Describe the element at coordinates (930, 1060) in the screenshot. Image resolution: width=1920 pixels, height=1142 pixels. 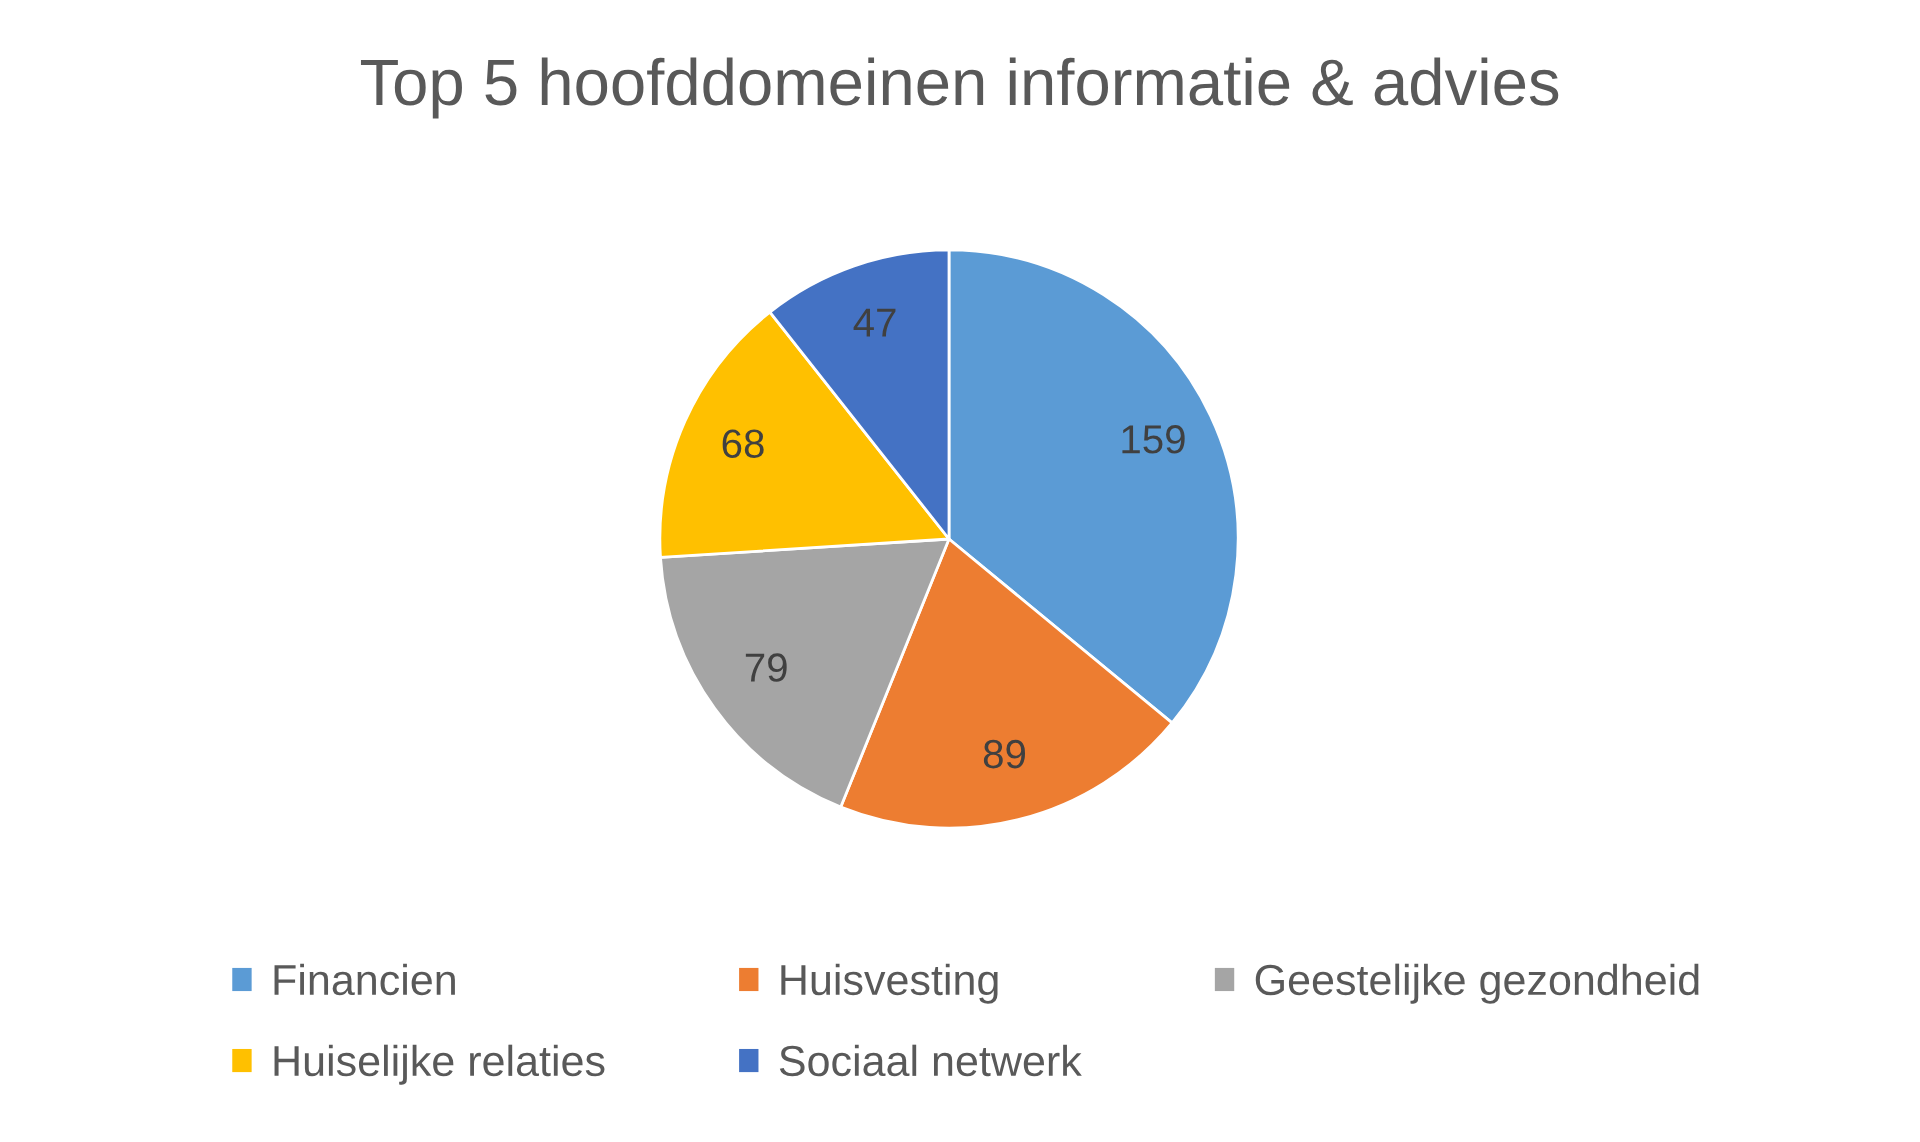
I see `legend-label: Sociaal netwerk` at that location.